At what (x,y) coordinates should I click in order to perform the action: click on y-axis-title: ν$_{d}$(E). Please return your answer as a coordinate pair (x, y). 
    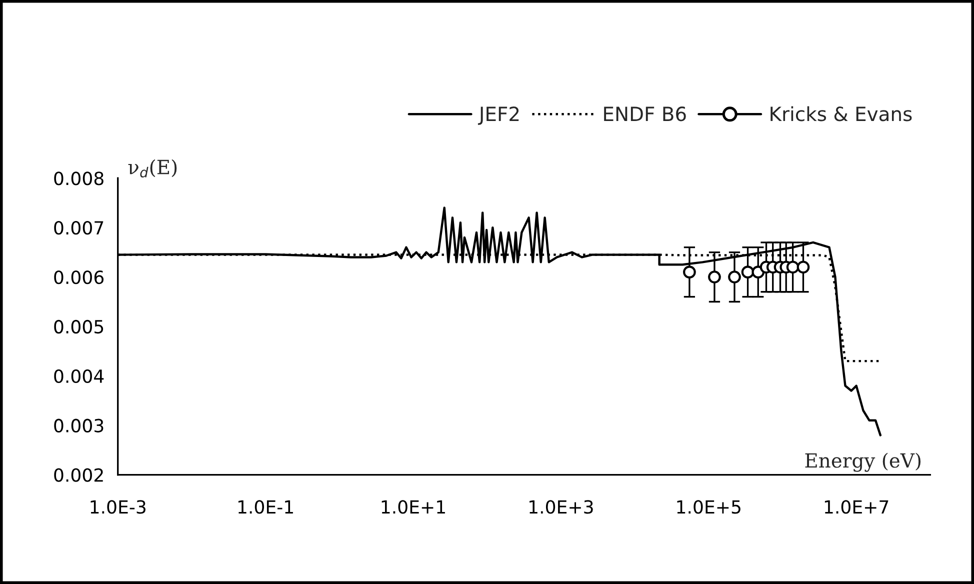
    Looking at the image, I should click on (152, 168).